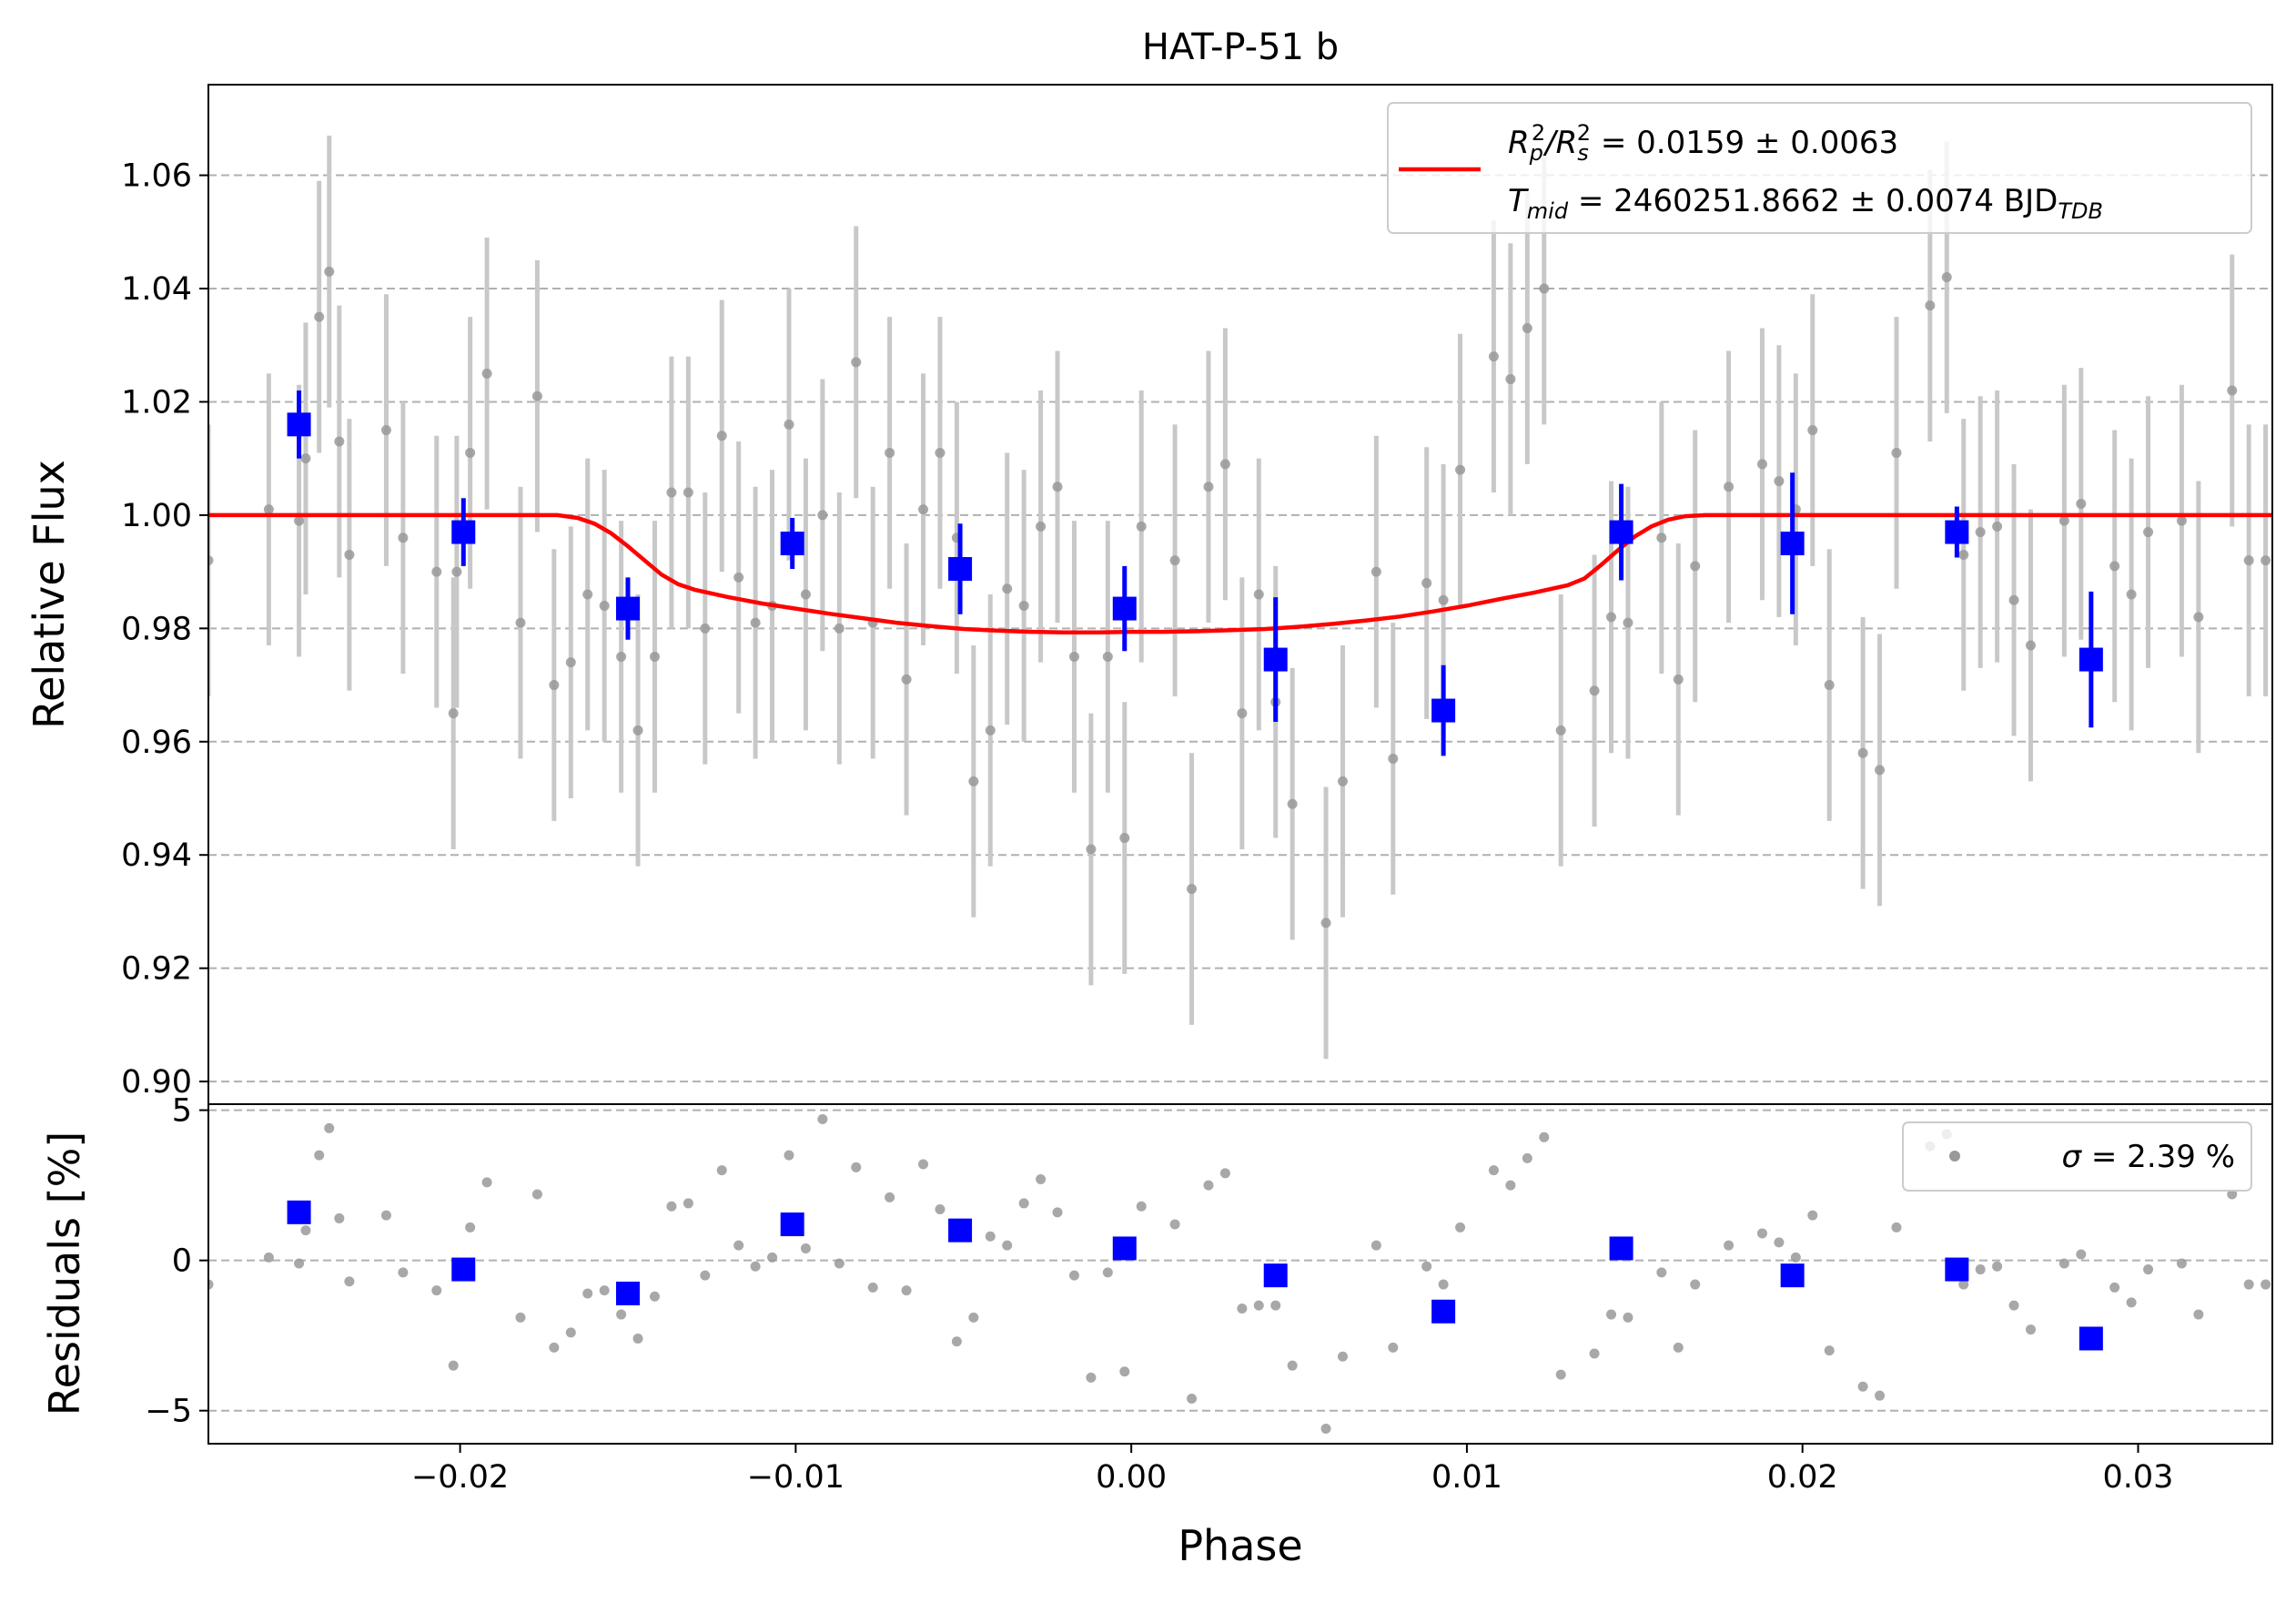 This screenshot has width=2296, height=1603. I want to click on legend-sigma-text: σ = 2.39 %, so click(2148, 1157).